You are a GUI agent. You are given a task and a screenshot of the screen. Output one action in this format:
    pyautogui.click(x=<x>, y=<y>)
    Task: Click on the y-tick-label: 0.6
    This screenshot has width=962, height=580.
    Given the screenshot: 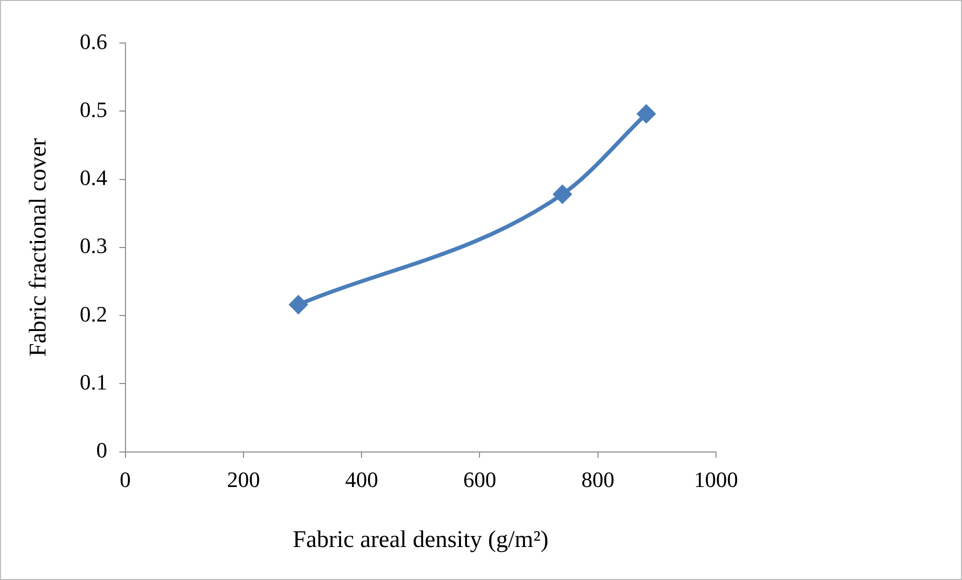 What is the action you would take?
    pyautogui.click(x=94, y=41)
    